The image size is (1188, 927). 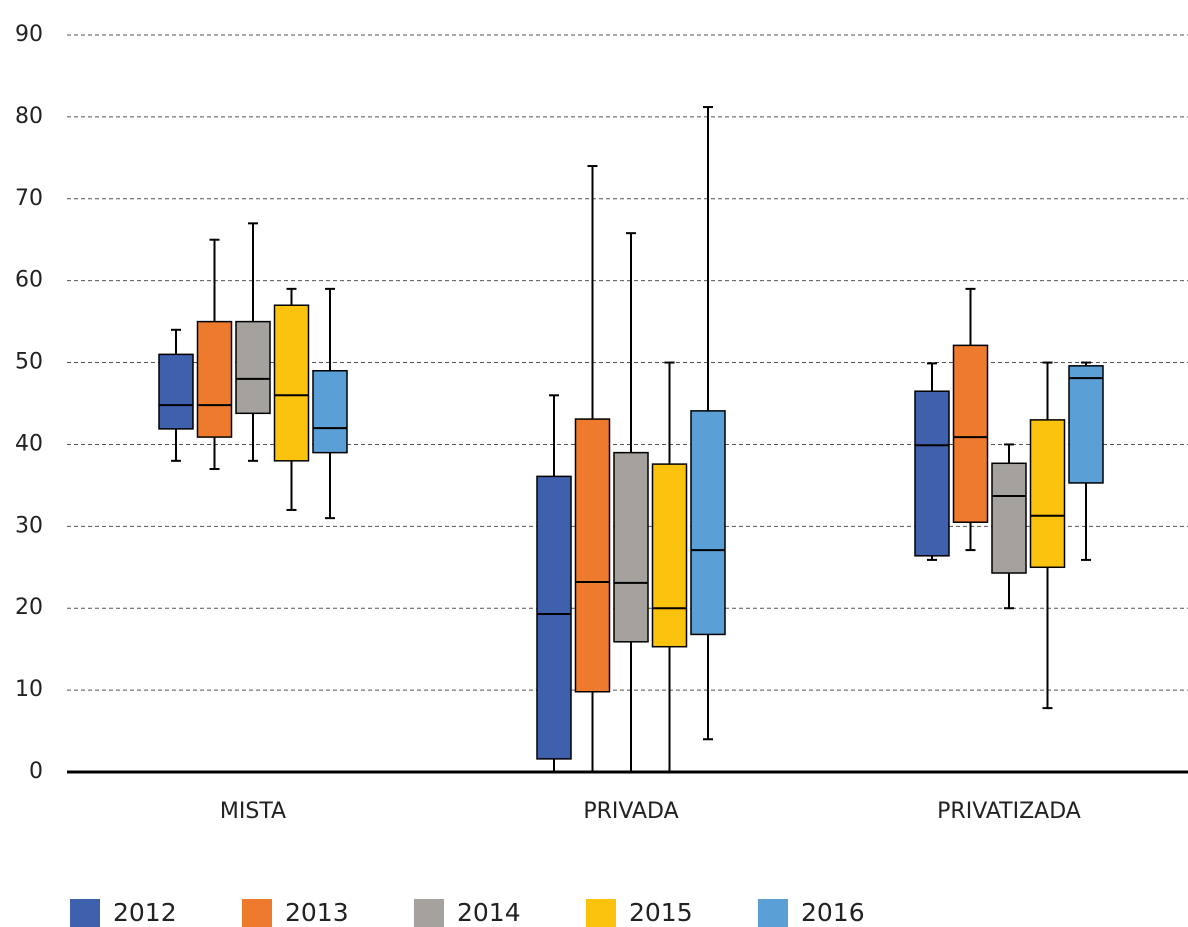 What do you see at coordinates (29, 525) in the screenshot?
I see `y-tick-label: 30` at bounding box center [29, 525].